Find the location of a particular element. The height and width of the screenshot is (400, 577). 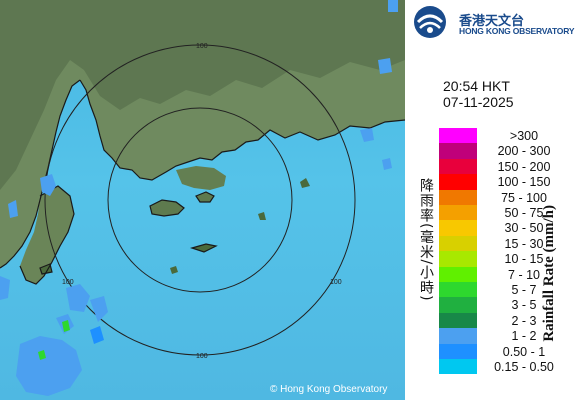

legend-row: 100 - 150 is located at coordinates (504, 182).